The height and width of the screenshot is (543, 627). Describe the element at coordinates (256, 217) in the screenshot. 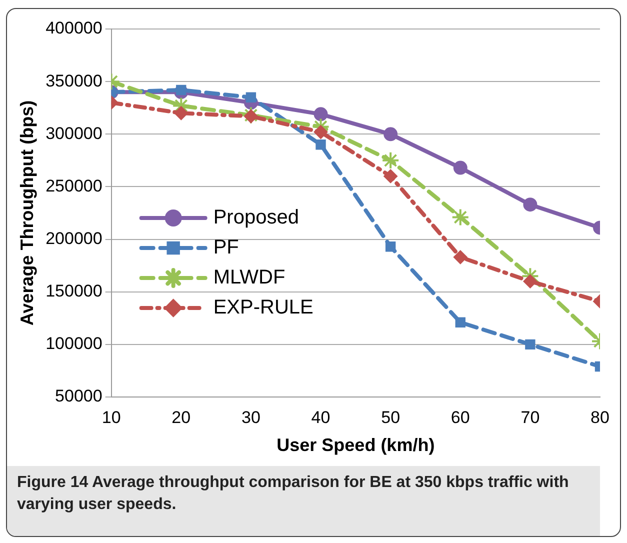

I see `legend-label: Proposed` at that location.